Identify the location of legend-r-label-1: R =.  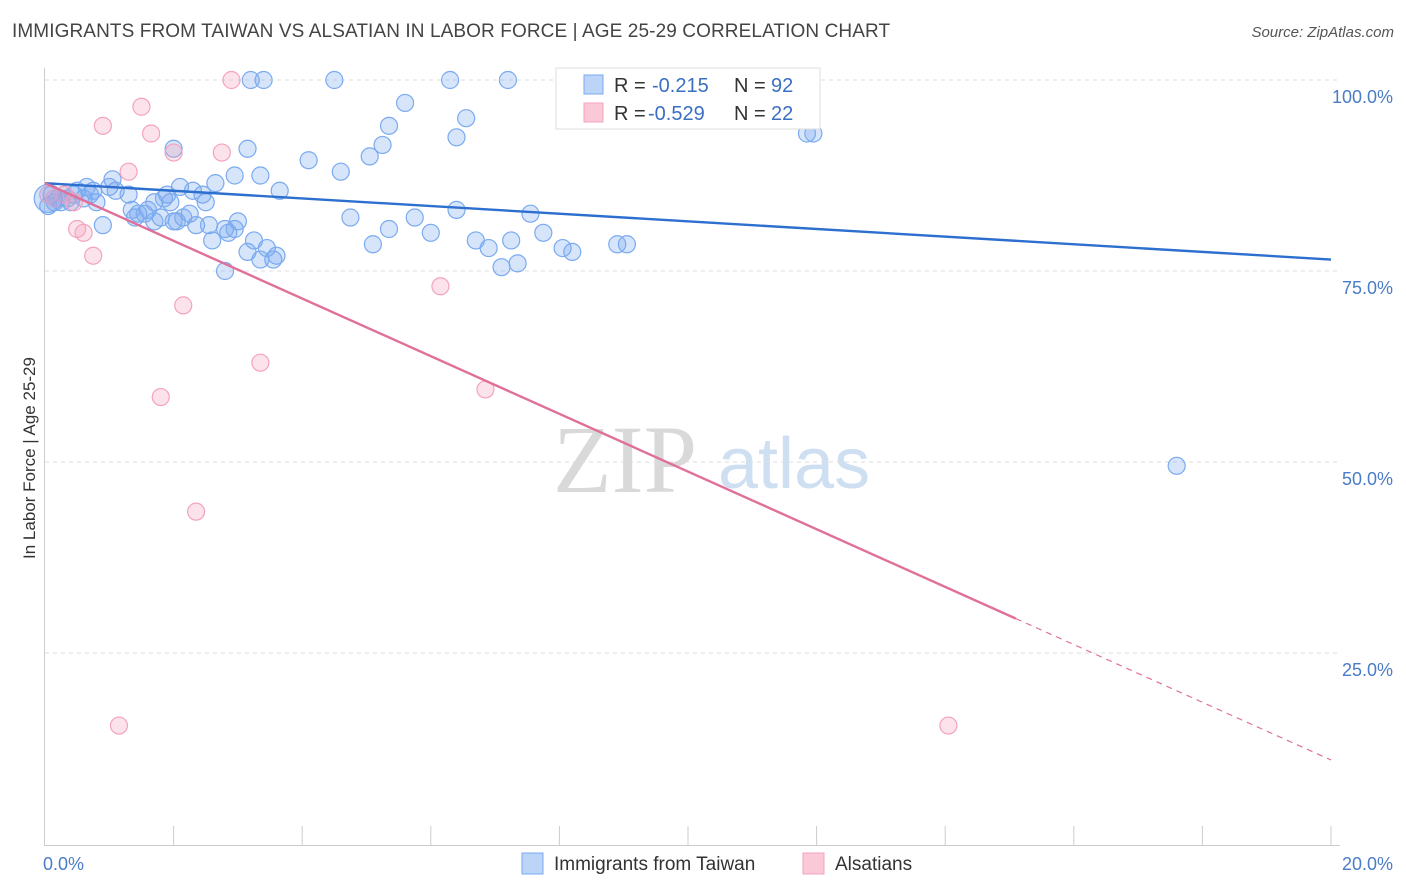
(630, 86).